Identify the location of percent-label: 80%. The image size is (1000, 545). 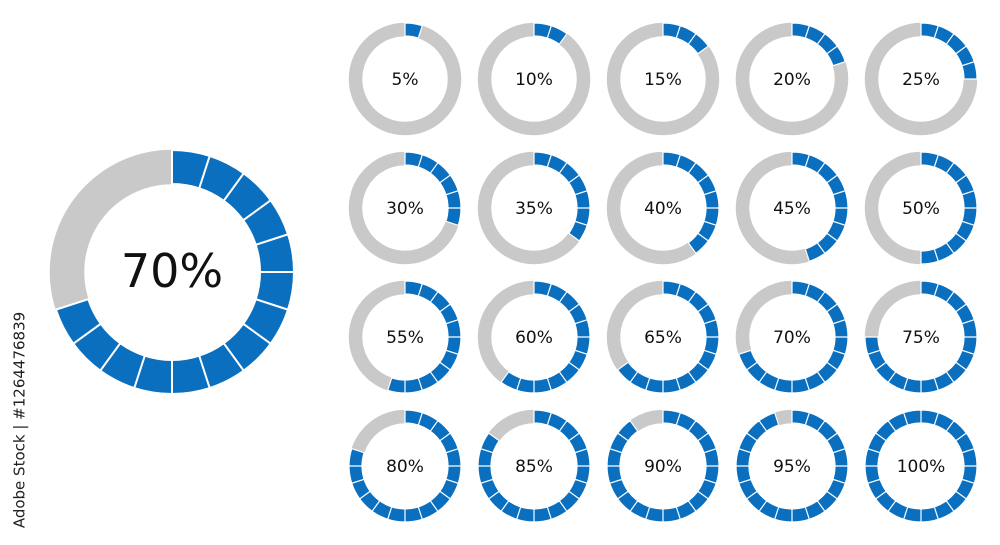
(405, 467).